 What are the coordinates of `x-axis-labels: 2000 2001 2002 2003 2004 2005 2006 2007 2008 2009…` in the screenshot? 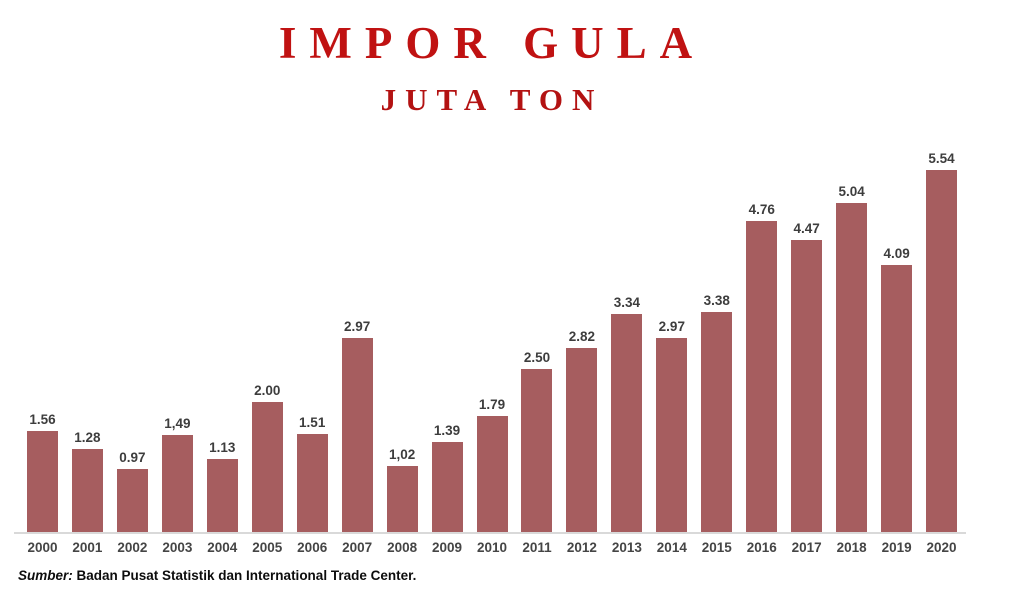 It's located at (492, 547).